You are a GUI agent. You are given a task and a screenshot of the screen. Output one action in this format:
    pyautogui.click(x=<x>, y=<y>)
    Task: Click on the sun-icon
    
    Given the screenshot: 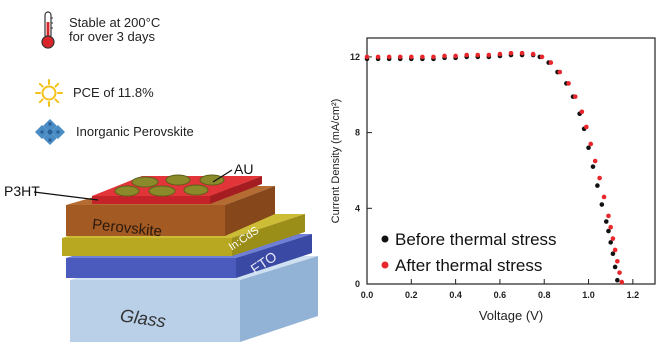 What is the action you would take?
    pyautogui.click(x=49, y=93)
    